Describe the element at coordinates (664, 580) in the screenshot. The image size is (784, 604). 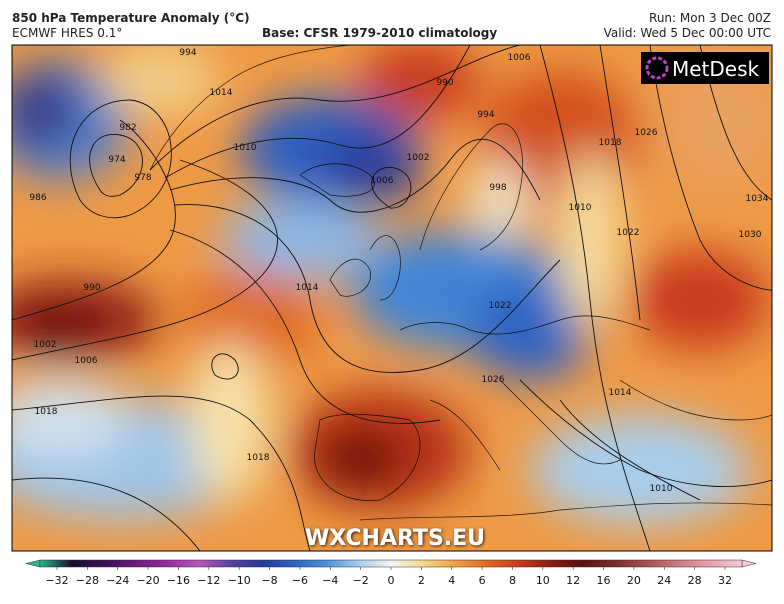
I see `colorbar-tick-label: 24` at that location.